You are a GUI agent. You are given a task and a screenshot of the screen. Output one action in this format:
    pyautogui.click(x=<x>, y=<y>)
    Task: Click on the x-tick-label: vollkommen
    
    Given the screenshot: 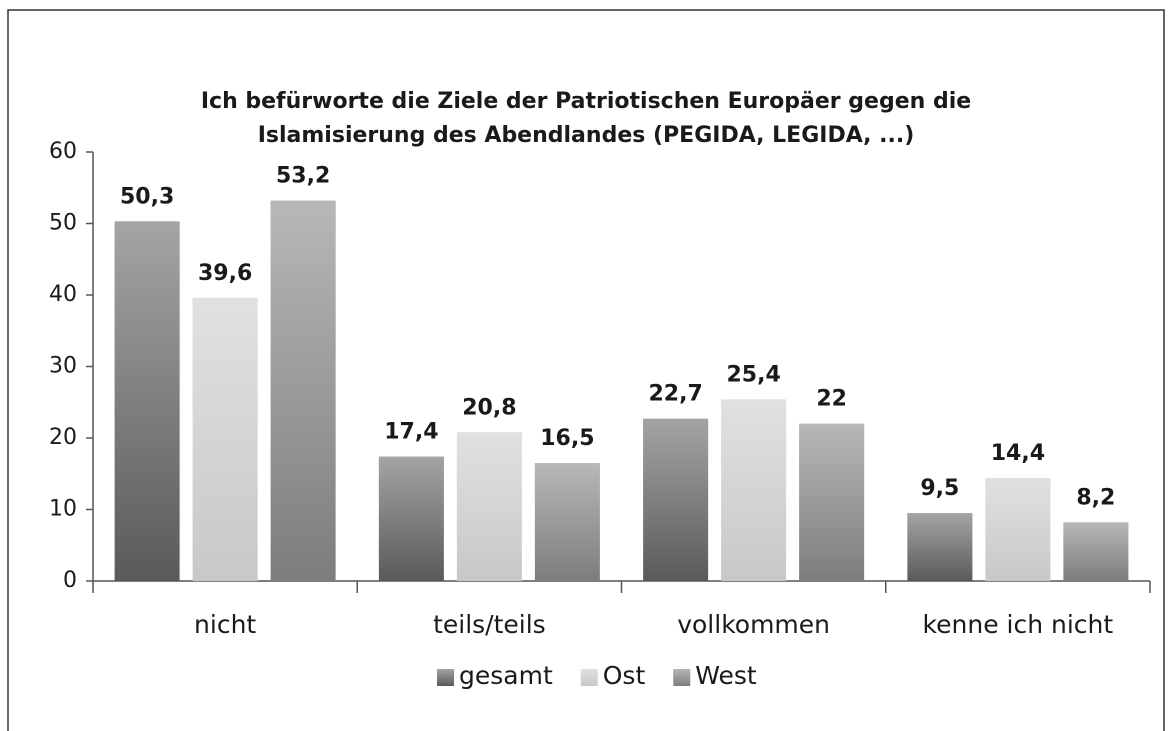 What is the action you would take?
    pyautogui.click(x=753, y=624)
    